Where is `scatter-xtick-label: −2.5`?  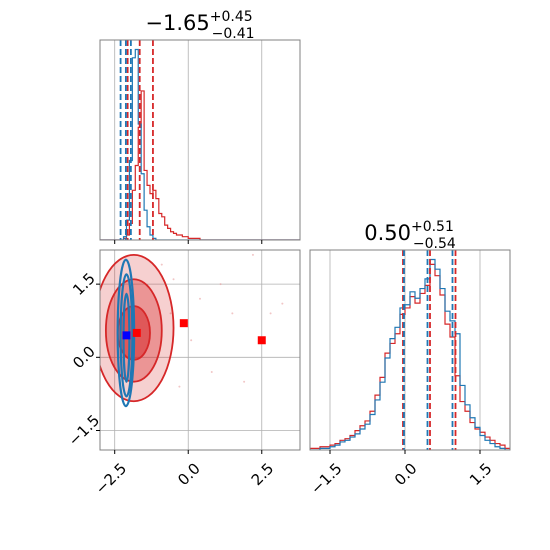
scatter-xtick-label: −2.5 is located at coordinates (111, 479).